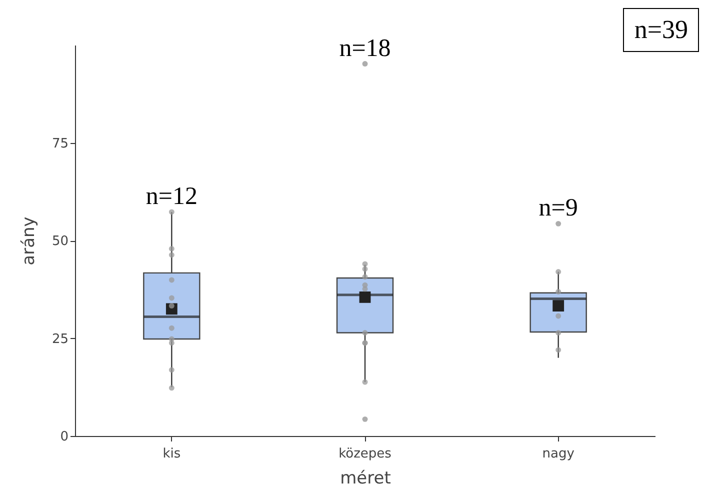 The image size is (707, 502). What do you see at coordinates (661, 30) in the screenshot?
I see `text: n=39` at bounding box center [661, 30].